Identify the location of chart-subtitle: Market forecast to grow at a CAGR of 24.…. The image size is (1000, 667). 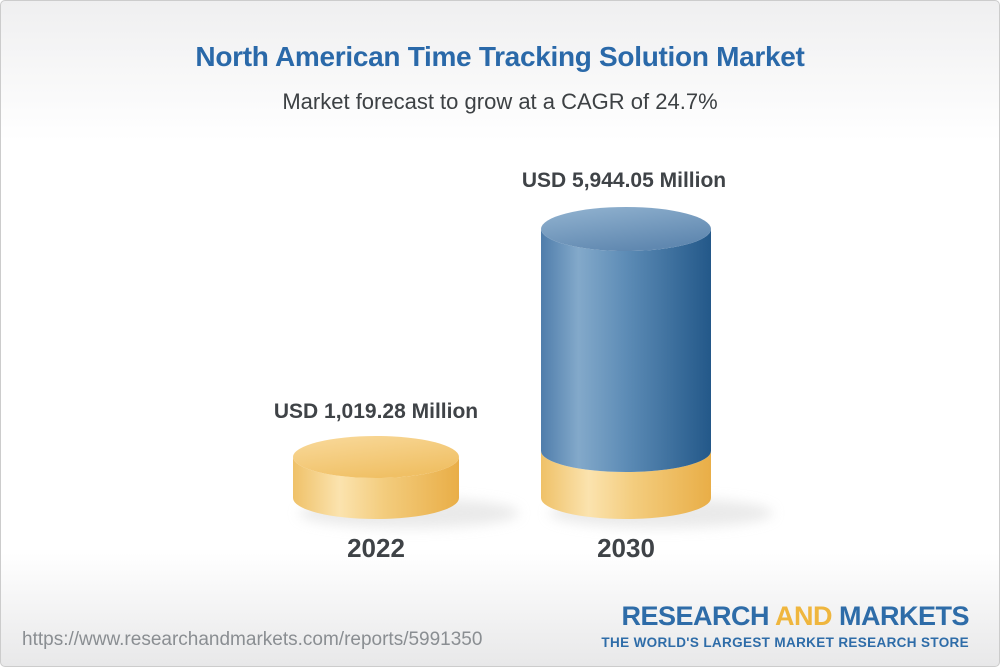
(500, 101).